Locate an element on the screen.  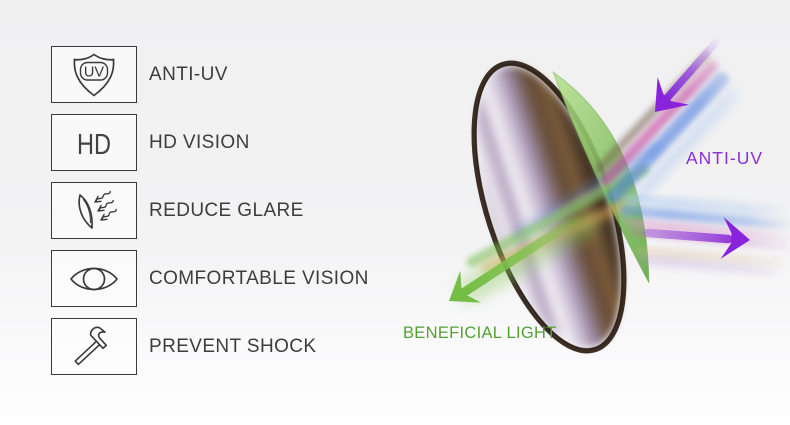
hammer-icon is located at coordinates (91, 345).